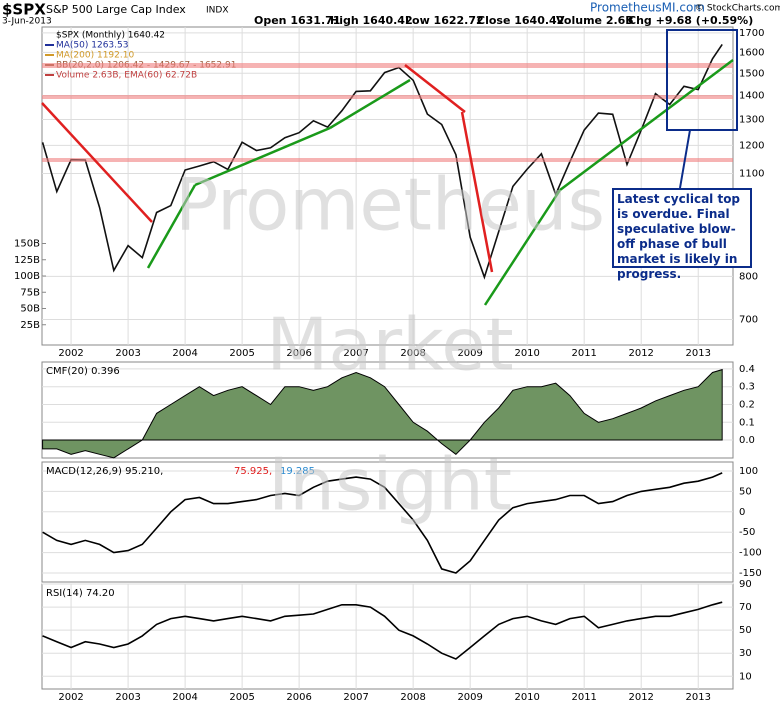 This screenshot has height=707, width=780. I want to click on y-tick-label: 90, so click(745, 584).